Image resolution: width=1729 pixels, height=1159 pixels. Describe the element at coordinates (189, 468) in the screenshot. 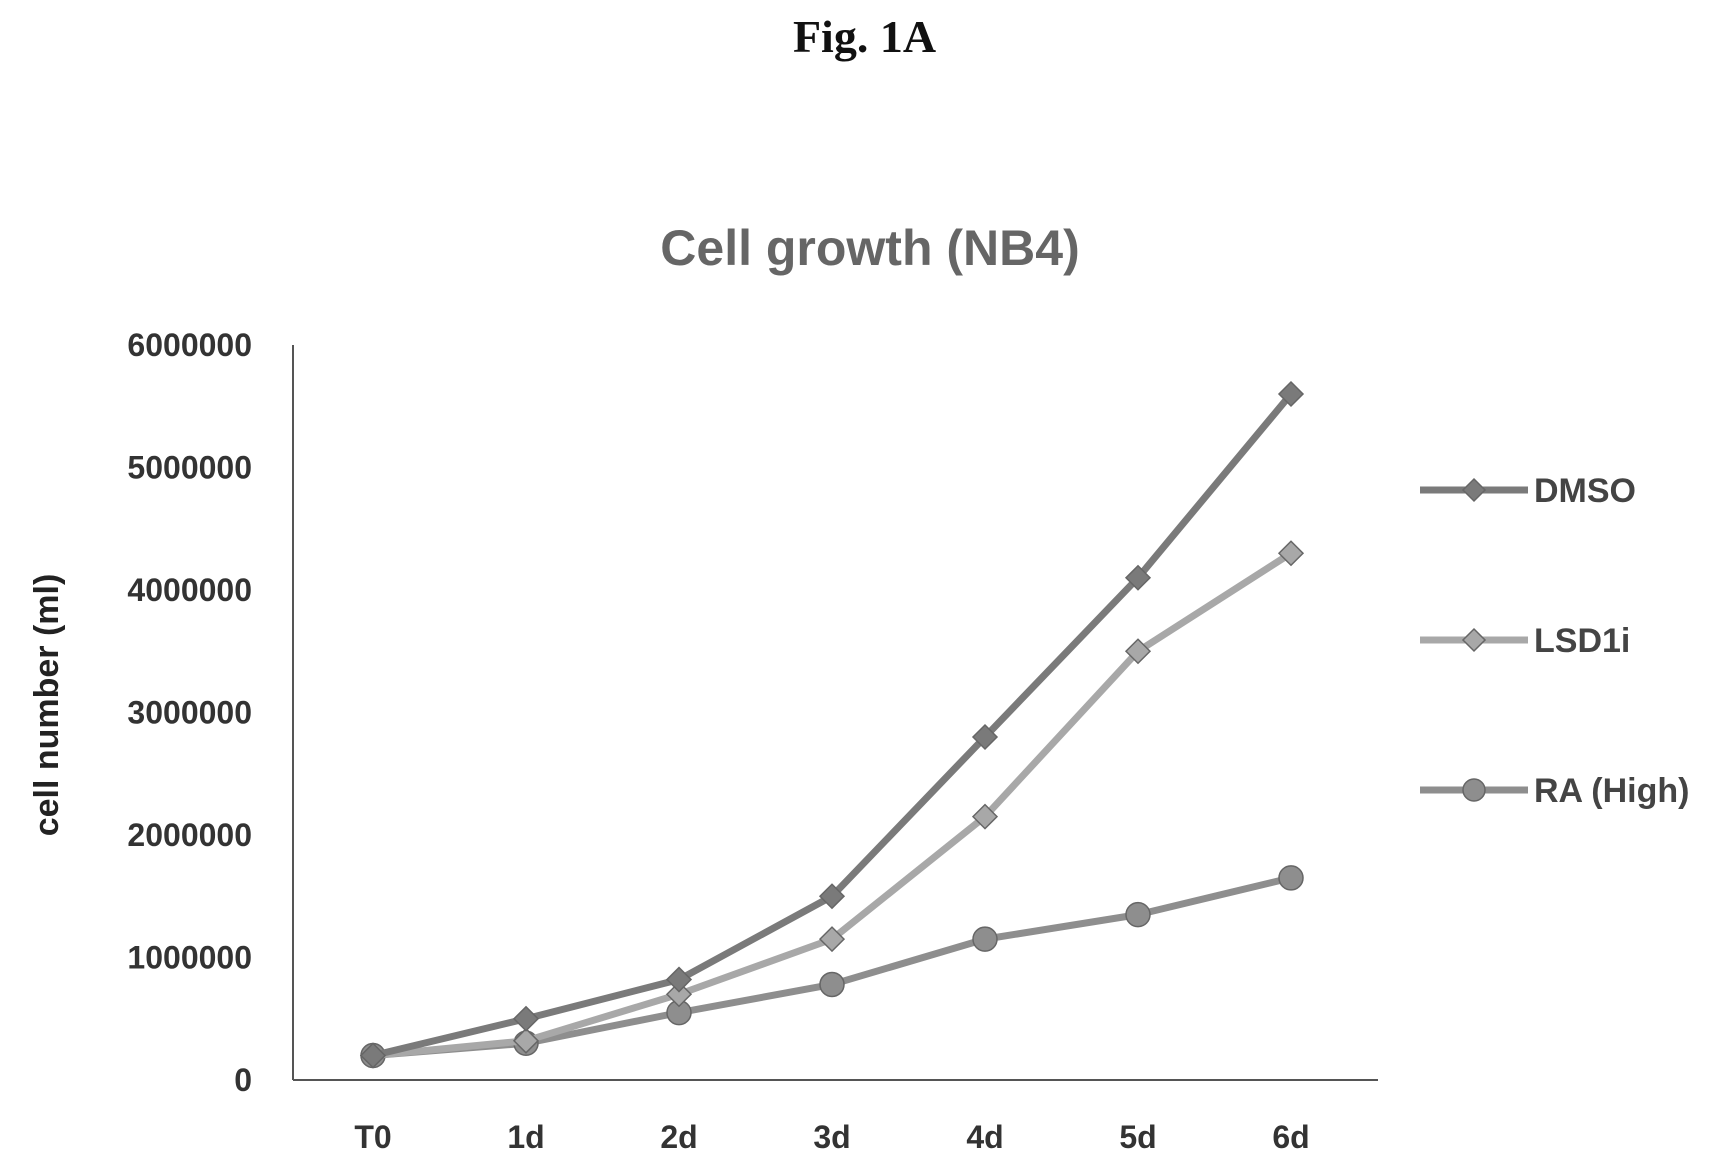

I see `y-tick-label: 5000000` at that location.